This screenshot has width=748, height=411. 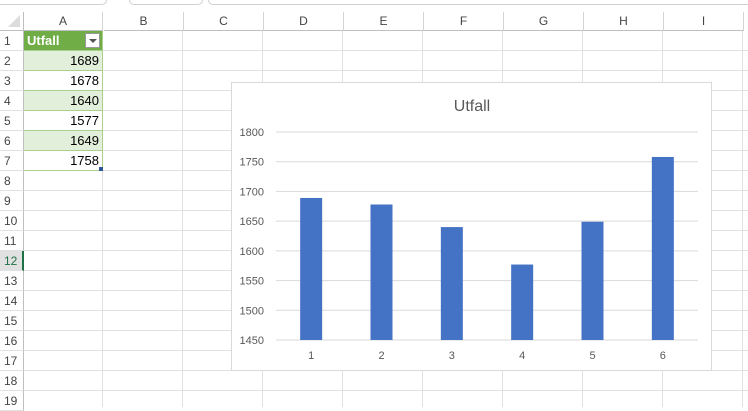 I want to click on x-tick-label: 1, so click(x=311, y=356).